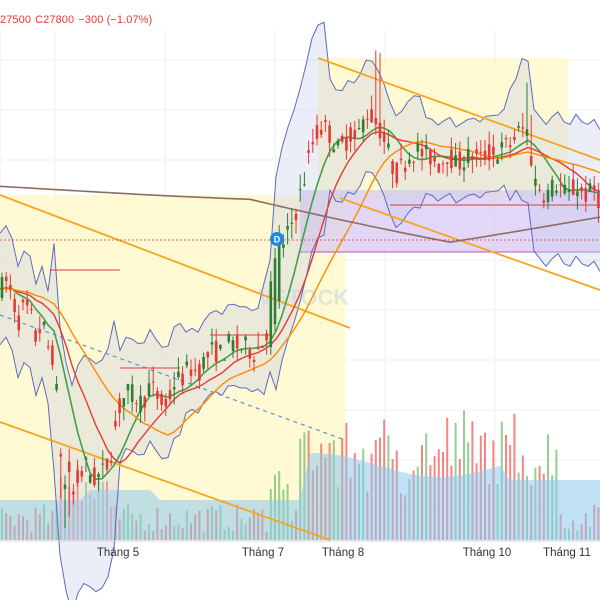 The width and height of the screenshot is (600, 605). I want to click on event-marker: D, so click(277, 239).